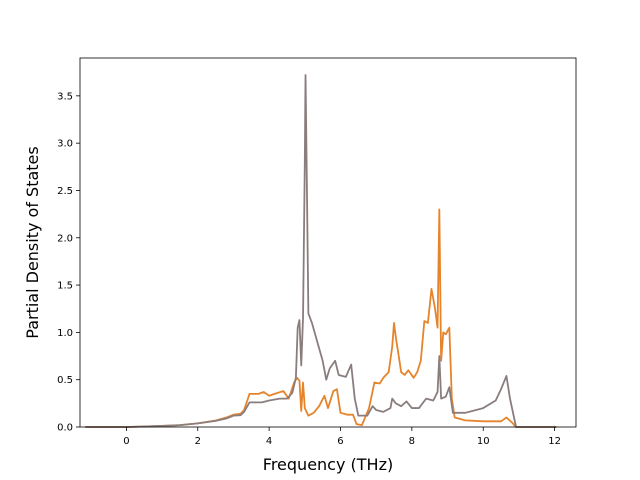 The height and width of the screenshot is (480, 640). I want to click on y-tick-label: 3.5, so click(65, 96).